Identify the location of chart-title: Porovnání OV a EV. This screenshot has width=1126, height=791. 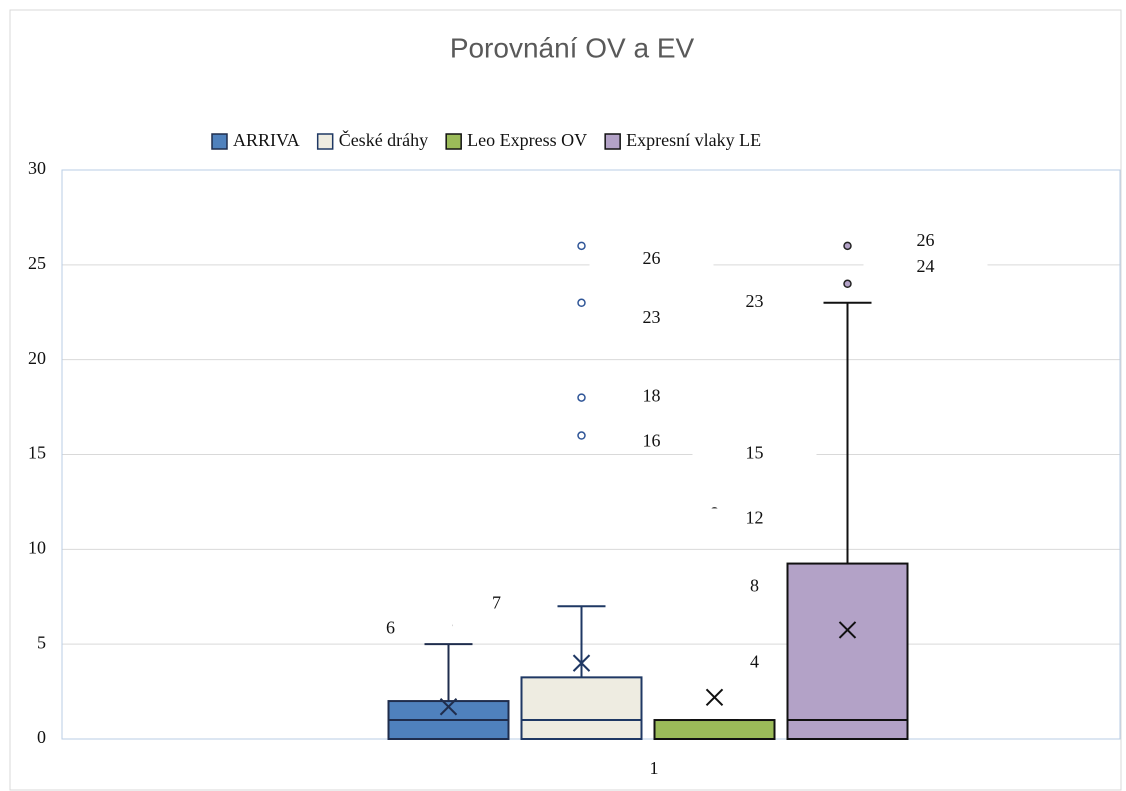
(572, 47).